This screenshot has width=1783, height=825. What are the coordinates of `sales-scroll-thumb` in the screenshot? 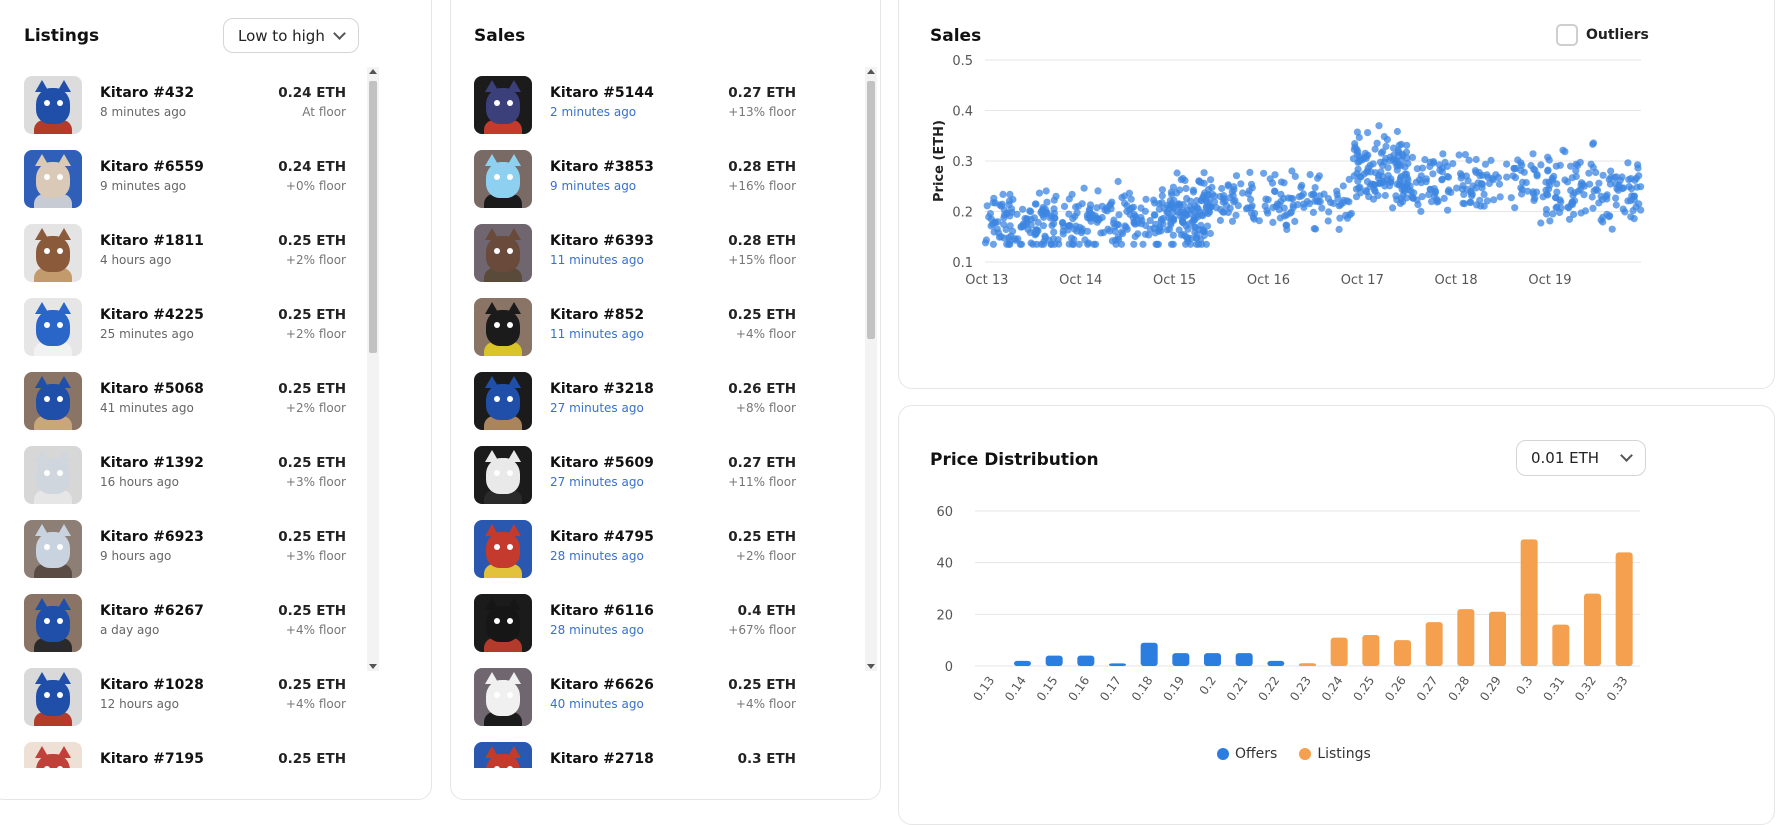 It's located at (871, 210).